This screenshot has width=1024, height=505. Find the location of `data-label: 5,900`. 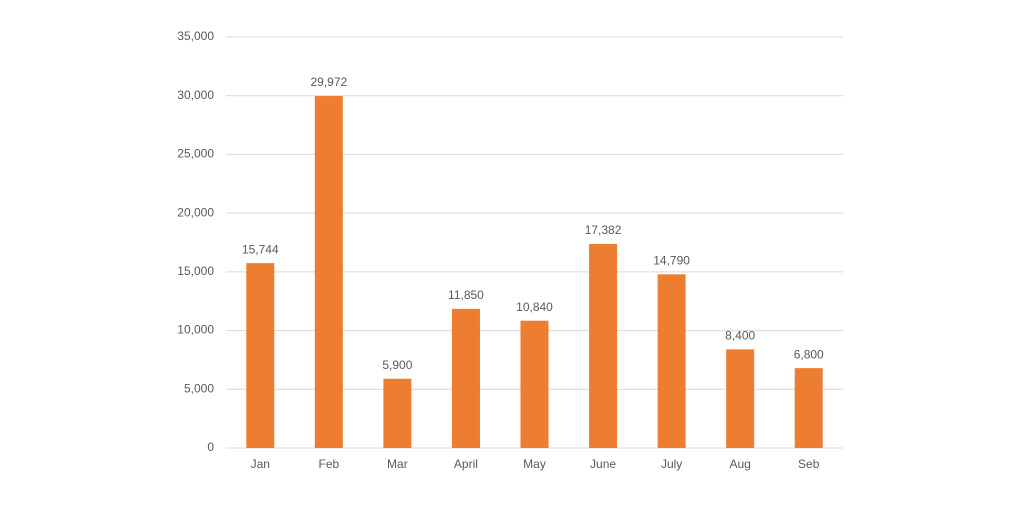

data-label: 5,900 is located at coordinates (397, 365).